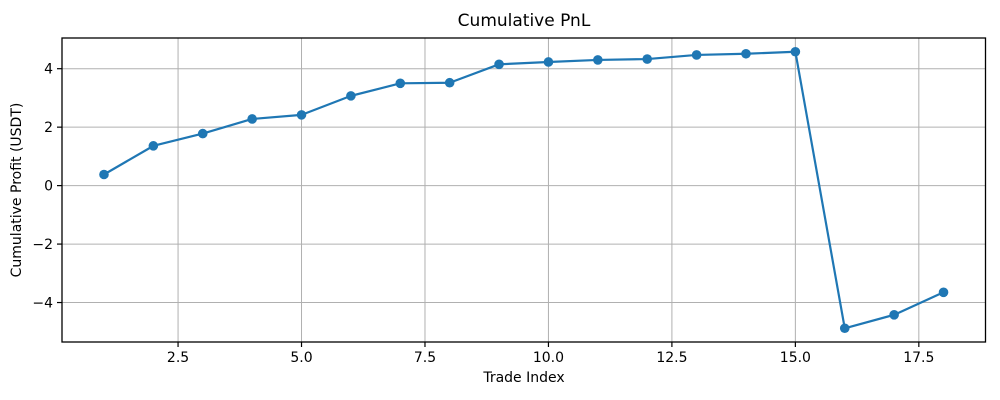  I want to click on x-tick-label: 17.5, so click(918, 358).